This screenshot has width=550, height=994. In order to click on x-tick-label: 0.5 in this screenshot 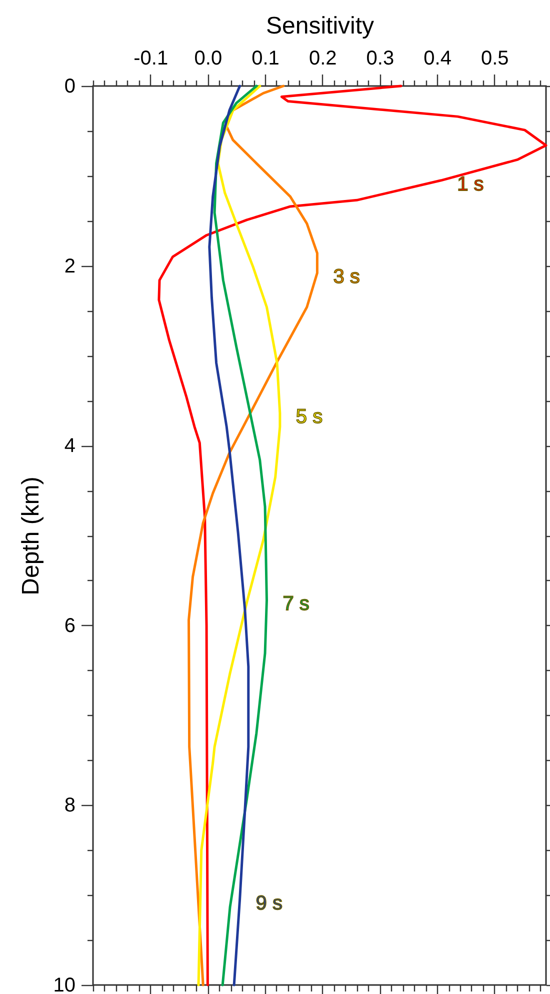, I will do `click(494, 59)`.